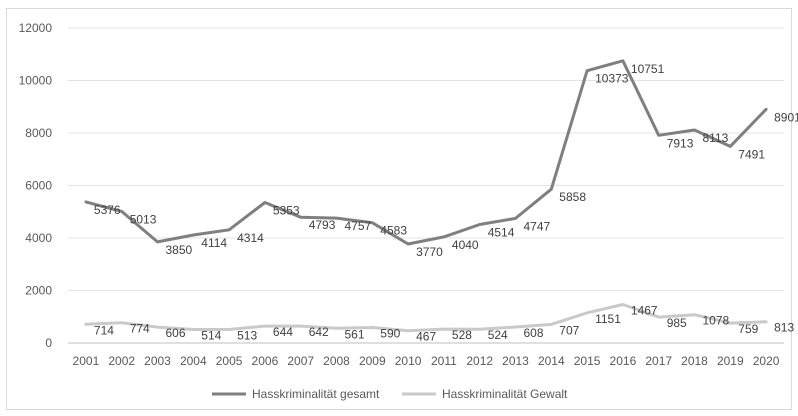  I want to click on x-tick-label: 2009, so click(372, 361).